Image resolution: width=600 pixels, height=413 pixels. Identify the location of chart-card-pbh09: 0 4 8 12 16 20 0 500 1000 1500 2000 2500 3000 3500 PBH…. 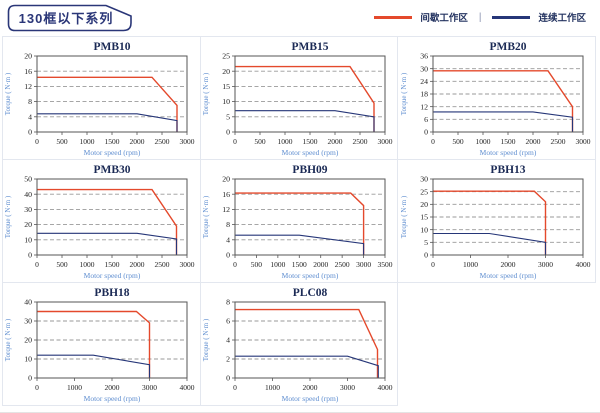
(299, 221).